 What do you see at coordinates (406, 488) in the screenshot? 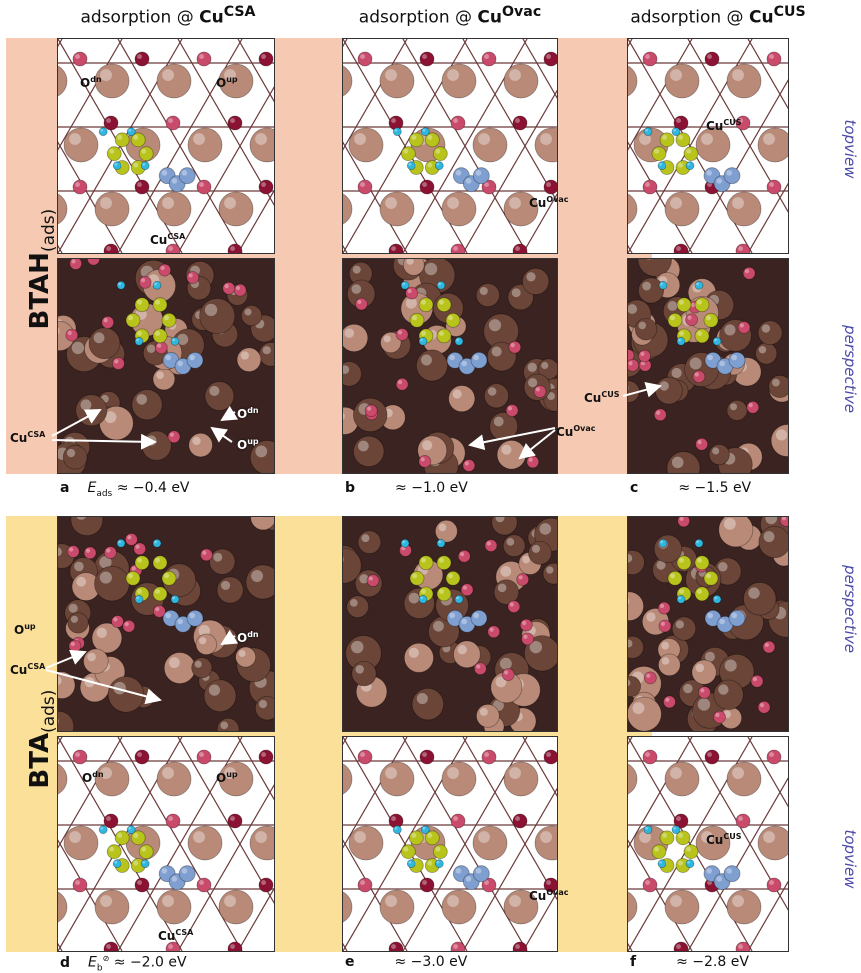
I see `caption-b: b≈ −1.0 eV` at bounding box center [406, 488].